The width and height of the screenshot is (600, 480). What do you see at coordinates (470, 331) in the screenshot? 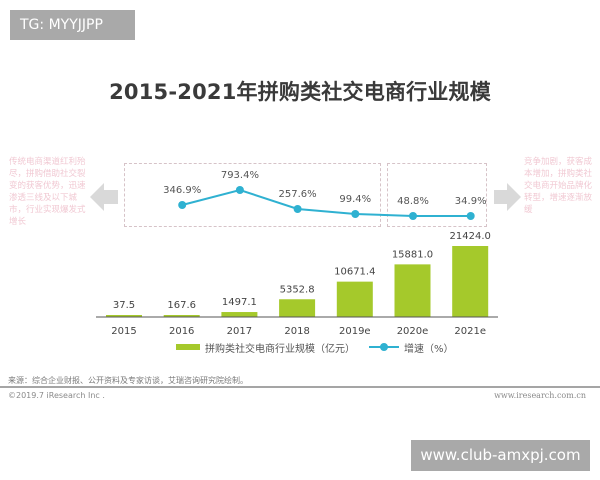
I see `x-tick-label: 2021e` at bounding box center [470, 331].